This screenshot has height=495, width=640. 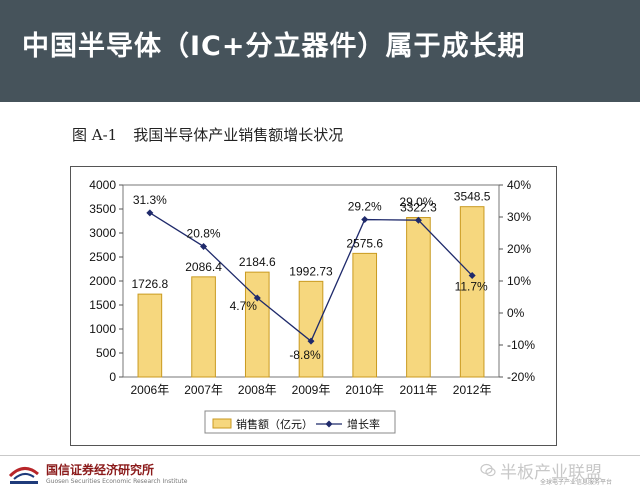 What do you see at coordinates (274, 46) in the screenshot?
I see `slide-title: 中国半导体（IC+分立器件）属于成长期` at bounding box center [274, 46].